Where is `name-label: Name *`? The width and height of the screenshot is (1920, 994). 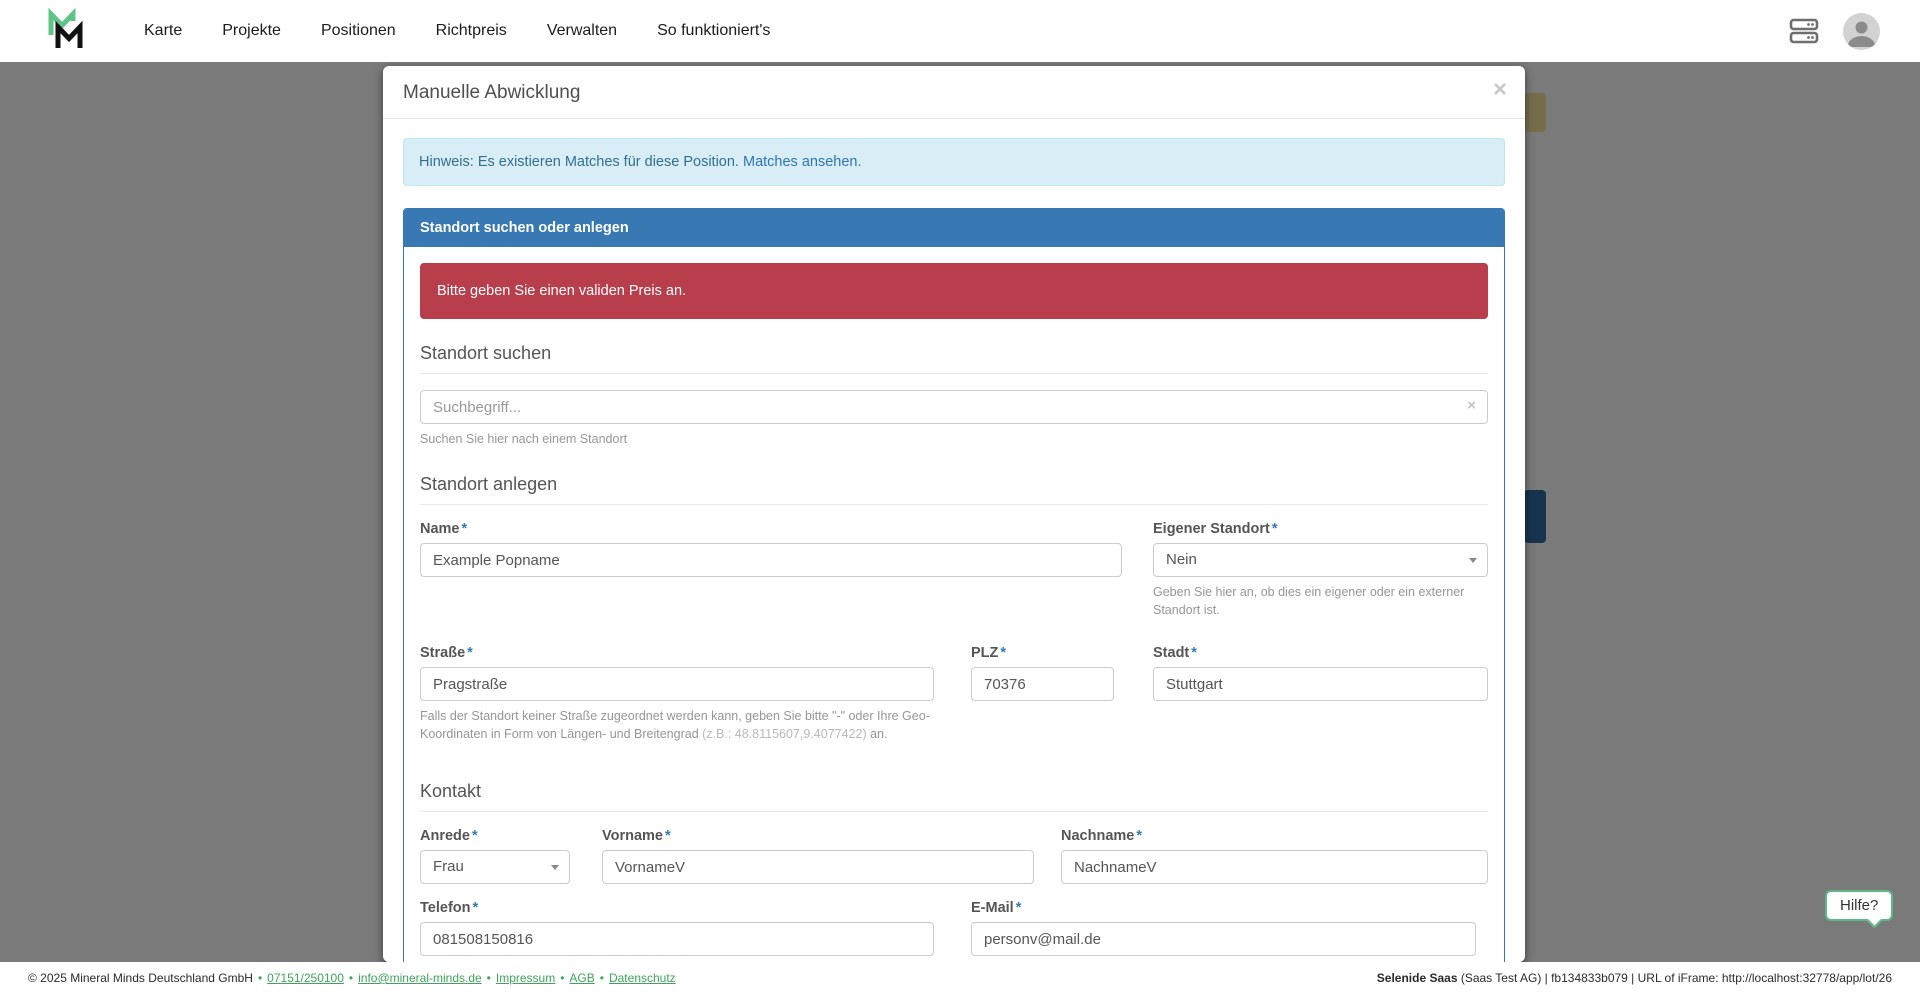 name-label: Name * is located at coordinates (771, 529).